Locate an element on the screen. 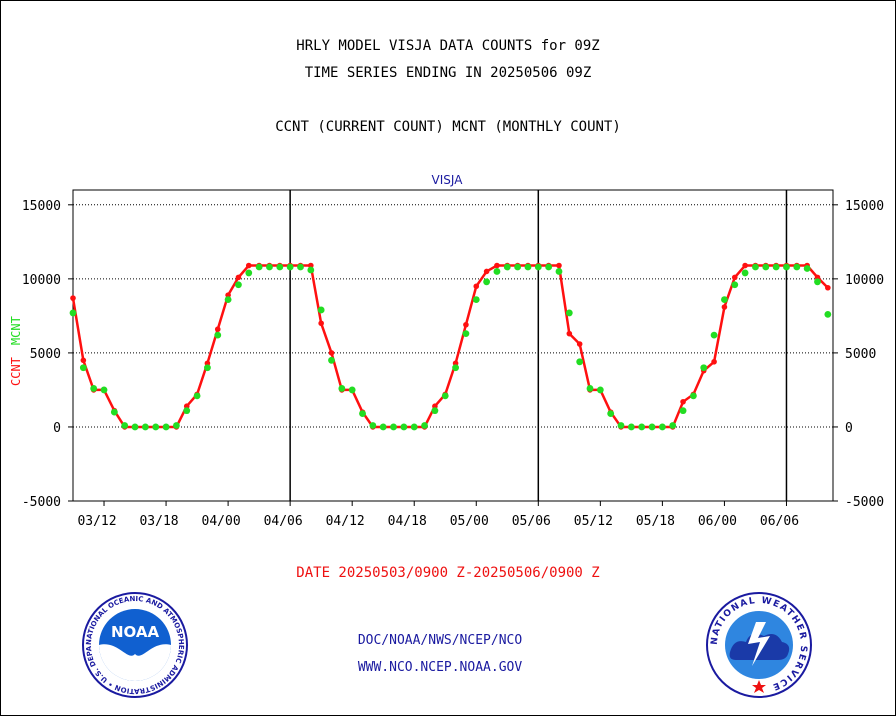  y-axis-label-part: CCNT is located at coordinates (16, 371).